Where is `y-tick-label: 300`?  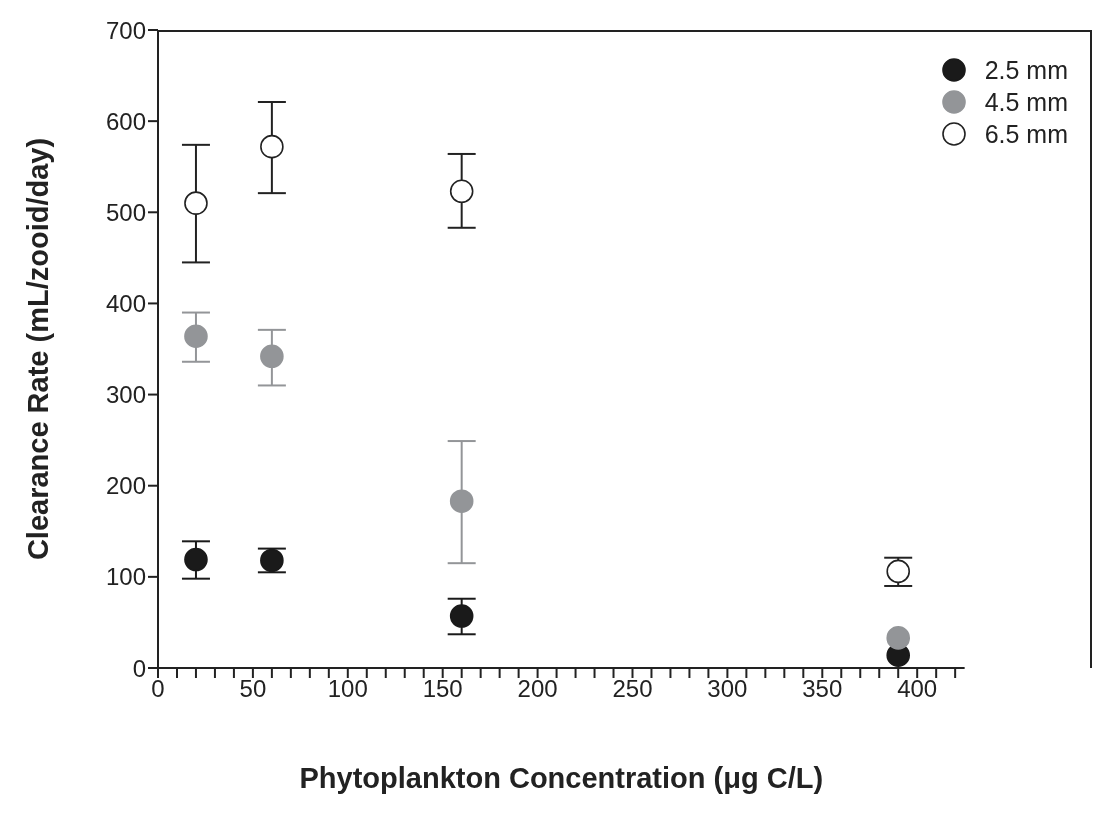
y-tick-label: 300 is located at coordinates (125, 395).